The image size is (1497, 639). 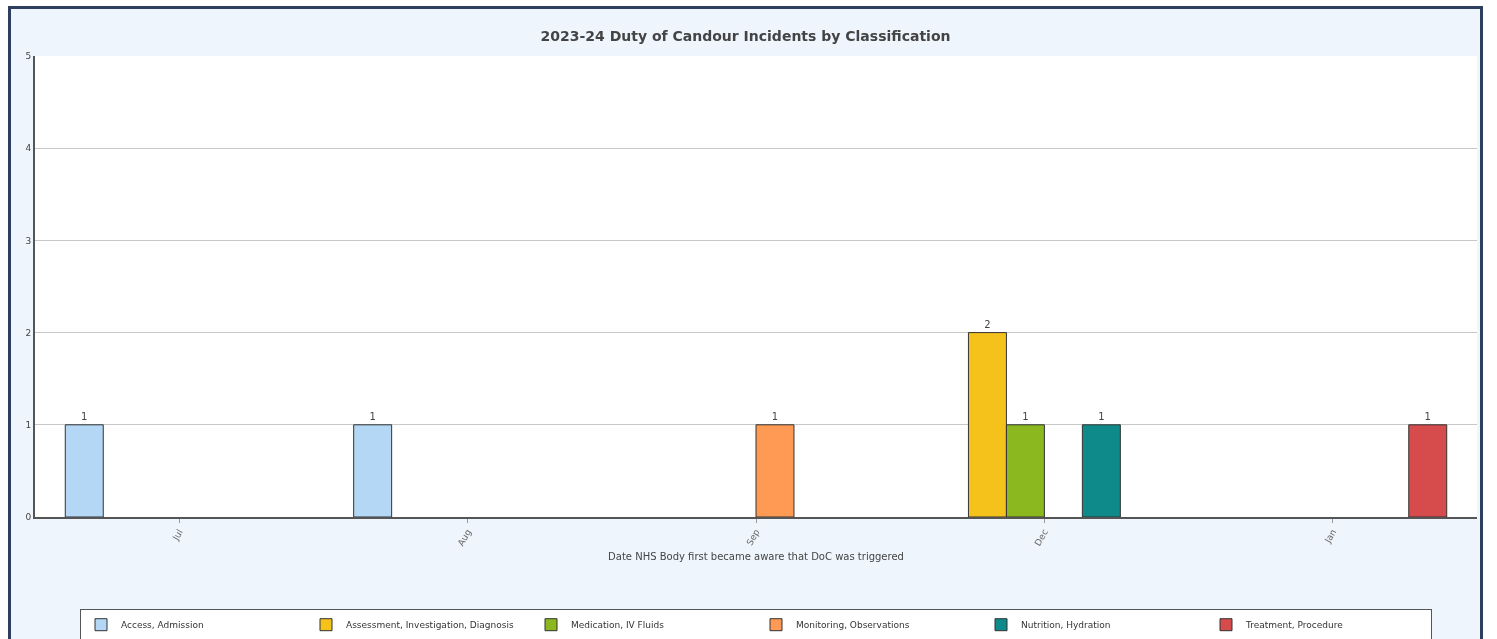 I want to click on y-tick-label: 2, so click(x=28, y=332).